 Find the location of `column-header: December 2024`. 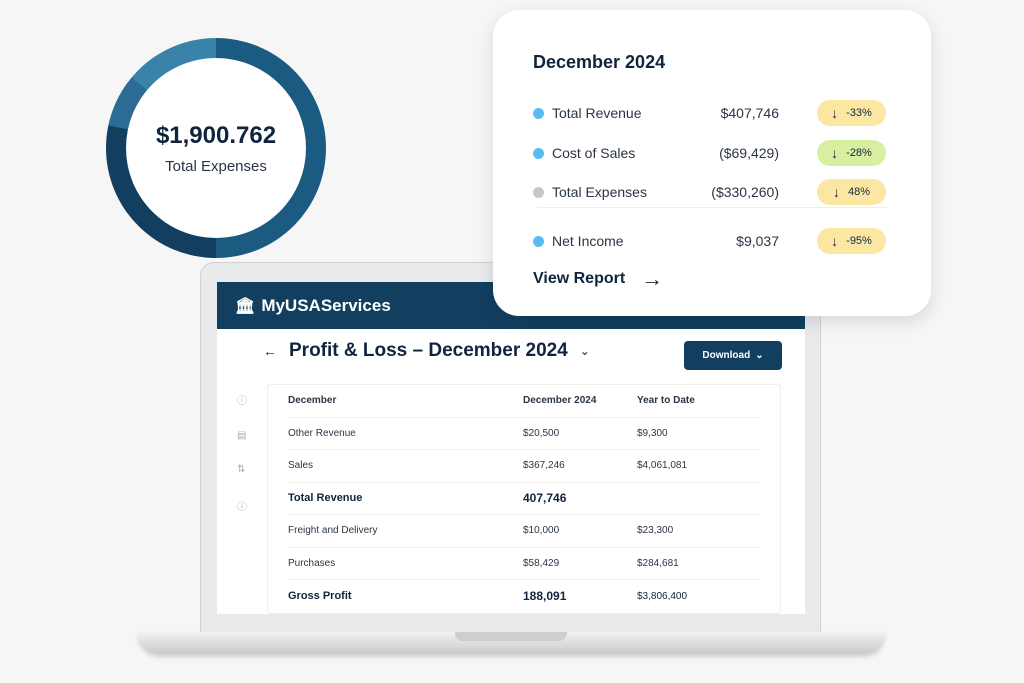

column-header: December 2024 is located at coordinates (560, 401).